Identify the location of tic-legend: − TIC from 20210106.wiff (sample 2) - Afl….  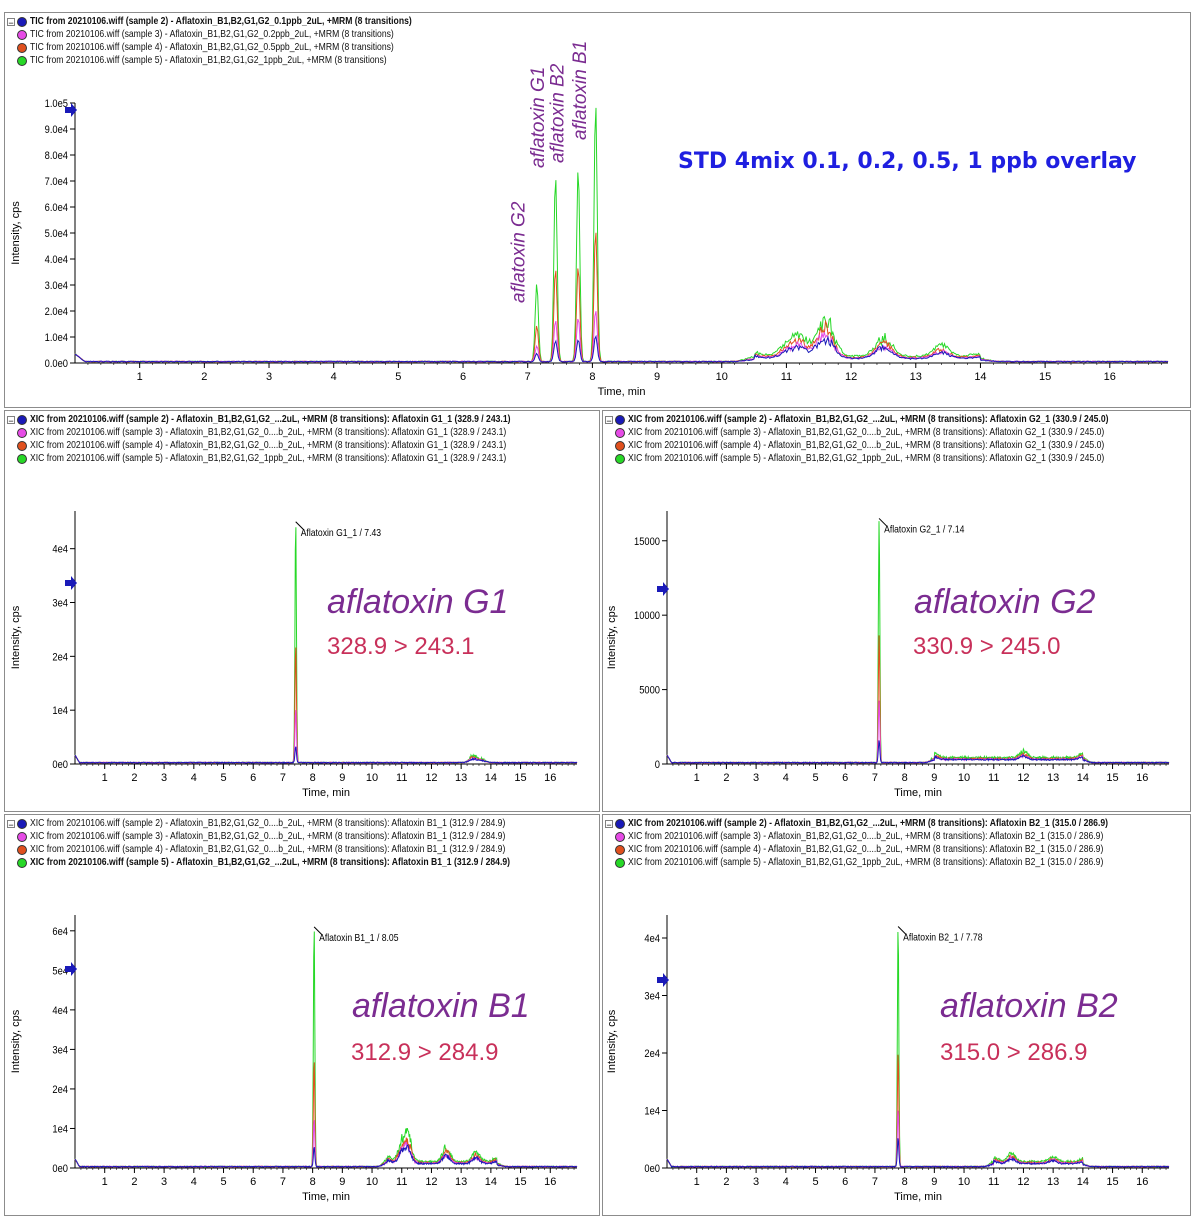
(251, 41).